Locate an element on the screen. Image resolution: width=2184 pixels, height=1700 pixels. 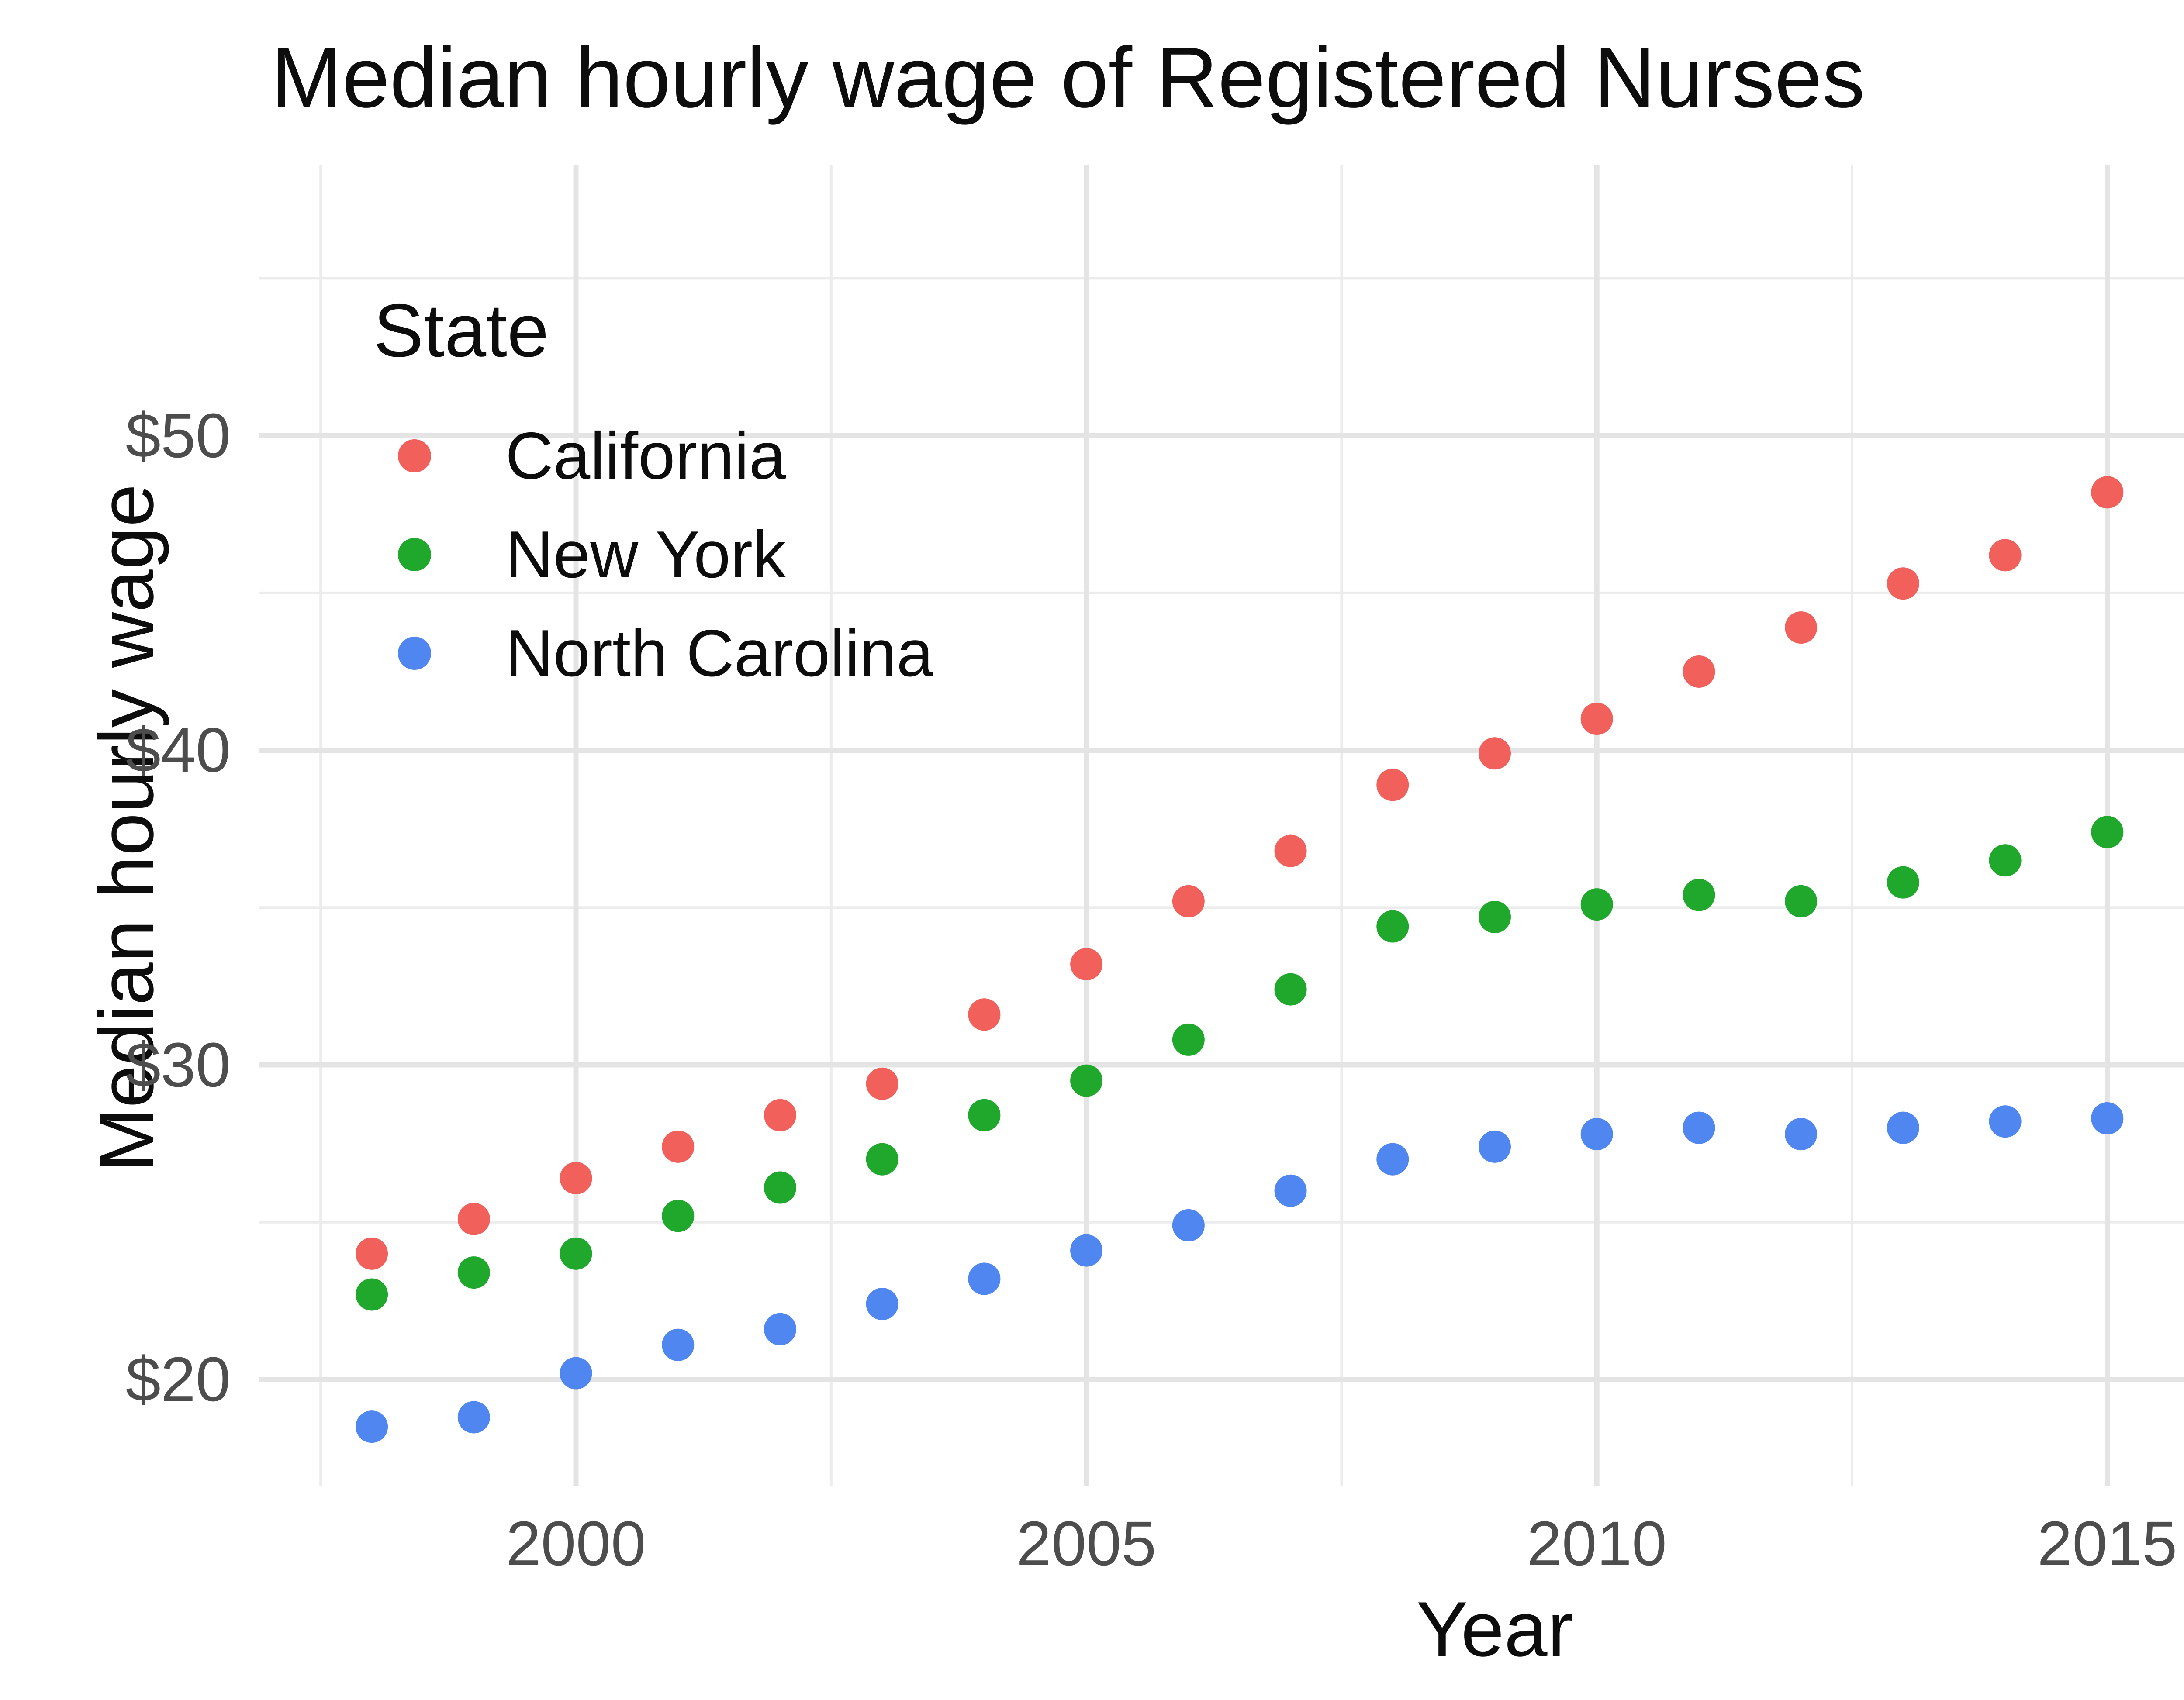
legend-item-label: North Carolina is located at coordinates (719, 653).